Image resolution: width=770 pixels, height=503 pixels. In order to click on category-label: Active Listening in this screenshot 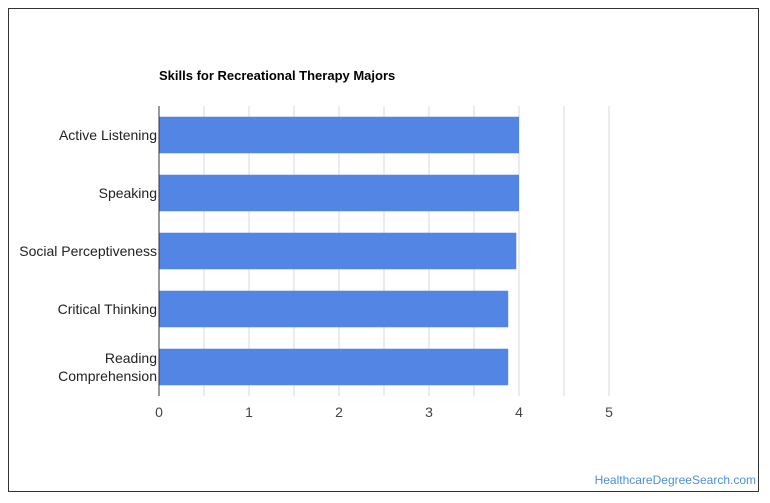, I will do `click(108, 135)`.